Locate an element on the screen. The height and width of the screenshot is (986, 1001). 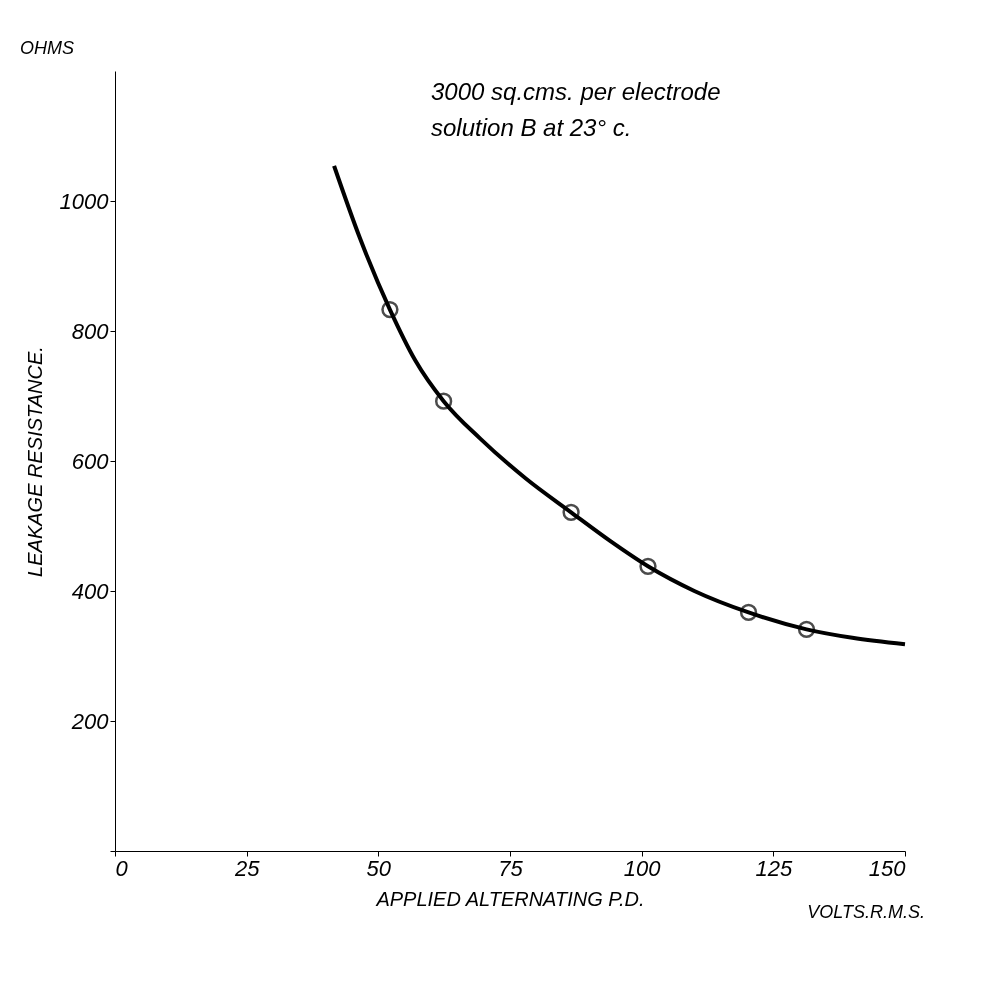
x-tick-label: 150 is located at coordinates (887, 868).